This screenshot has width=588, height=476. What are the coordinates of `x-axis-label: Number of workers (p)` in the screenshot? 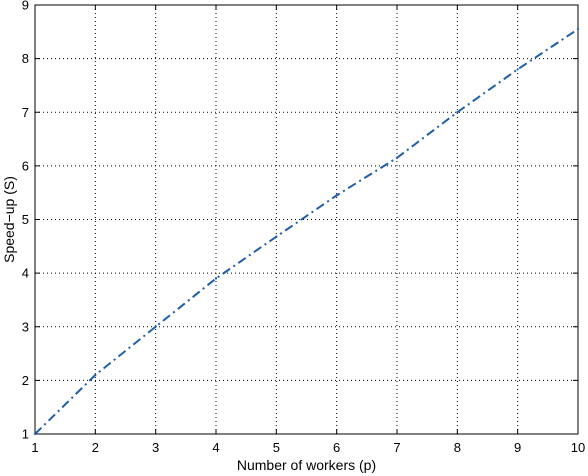 It's located at (306, 465).